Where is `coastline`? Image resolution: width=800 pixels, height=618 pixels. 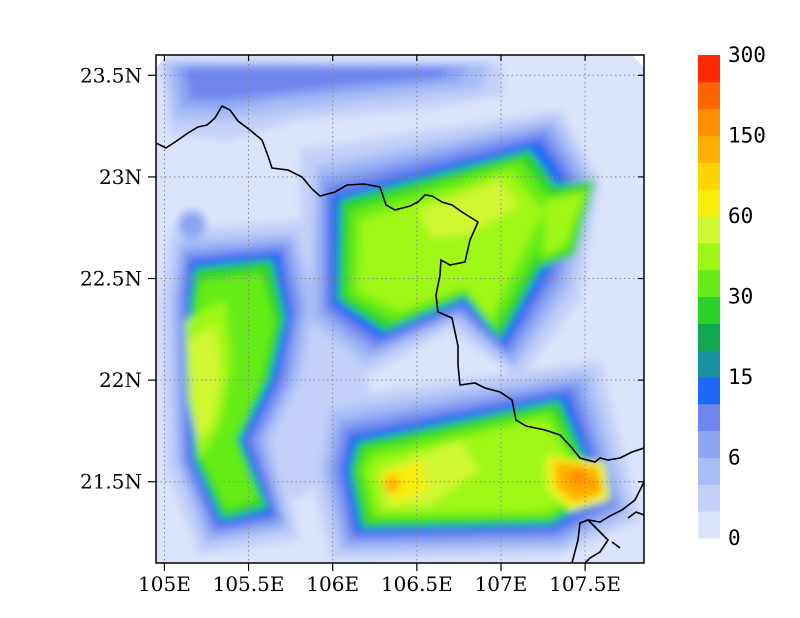
coastline is located at coordinates (607, 522).